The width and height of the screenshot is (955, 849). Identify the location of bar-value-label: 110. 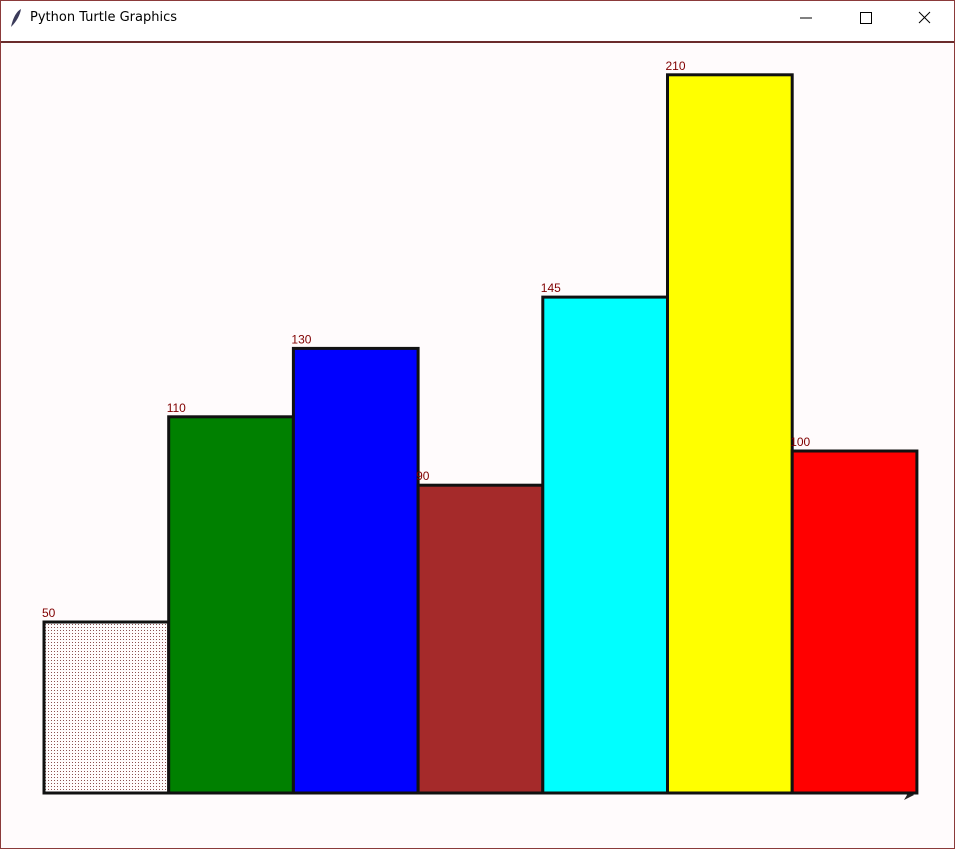
(176, 408).